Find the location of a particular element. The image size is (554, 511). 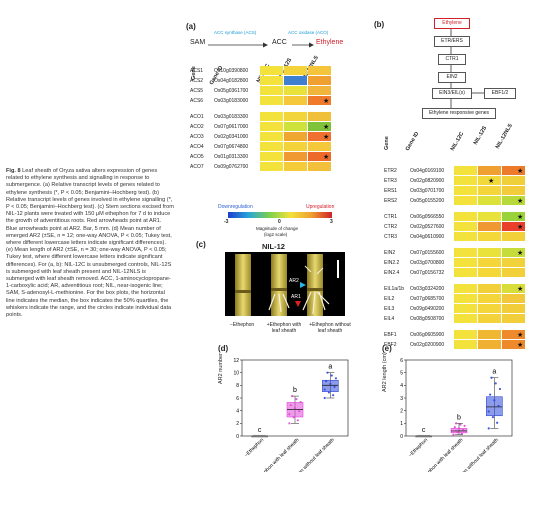

panel-a-gene-id: Os03g0183300 is located at coordinates (231, 117).